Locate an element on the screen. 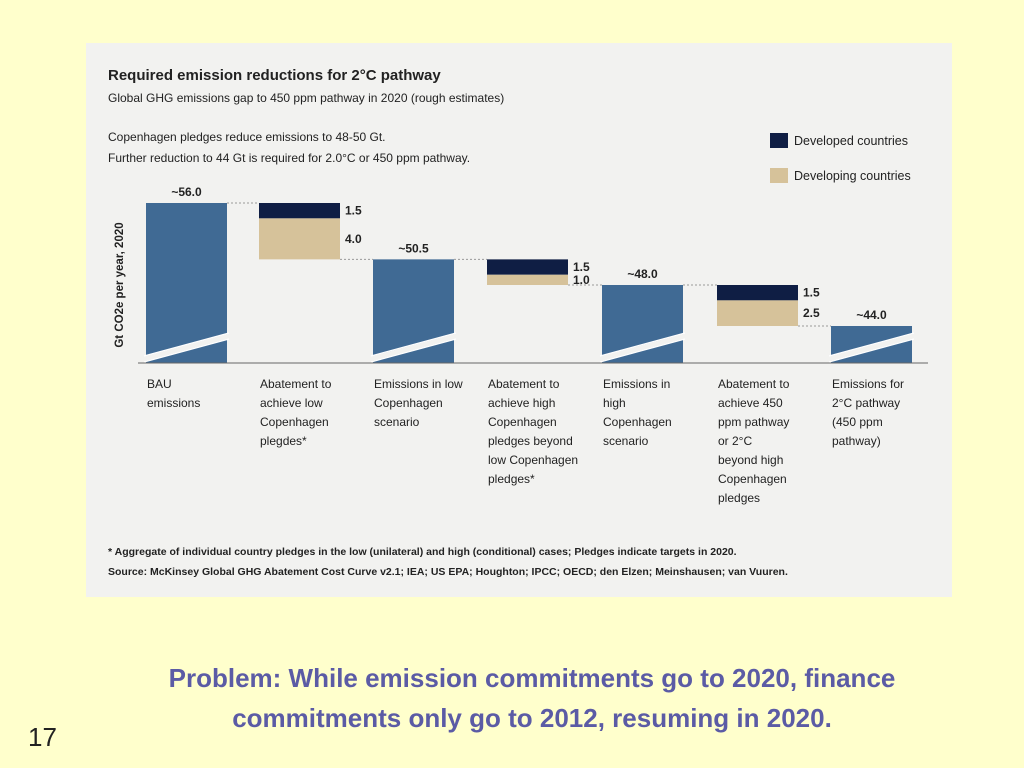 This screenshot has height=768, width=1024. category-label: low Copenhagen is located at coordinates (533, 460).